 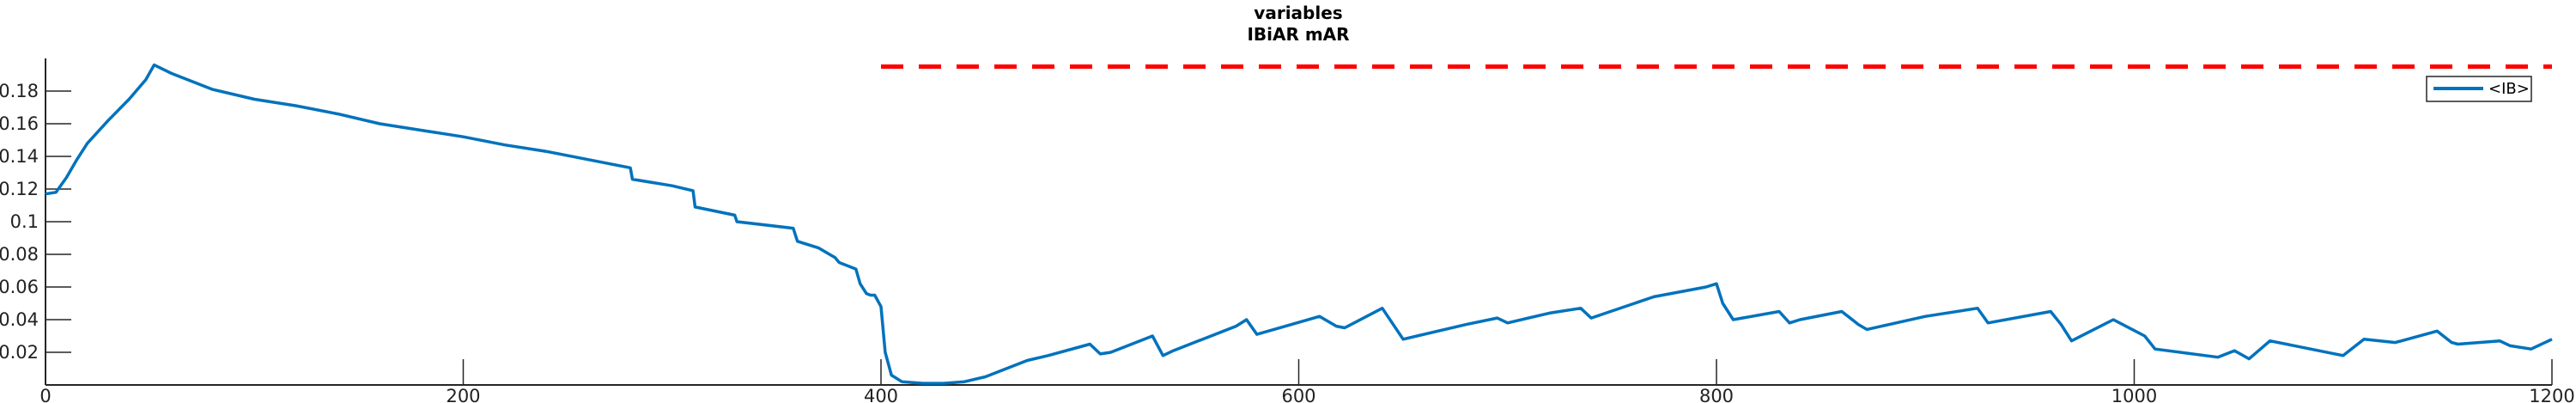 What do you see at coordinates (19, 156) in the screenshot?
I see `y-tick-label: 0.14` at bounding box center [19, 156].